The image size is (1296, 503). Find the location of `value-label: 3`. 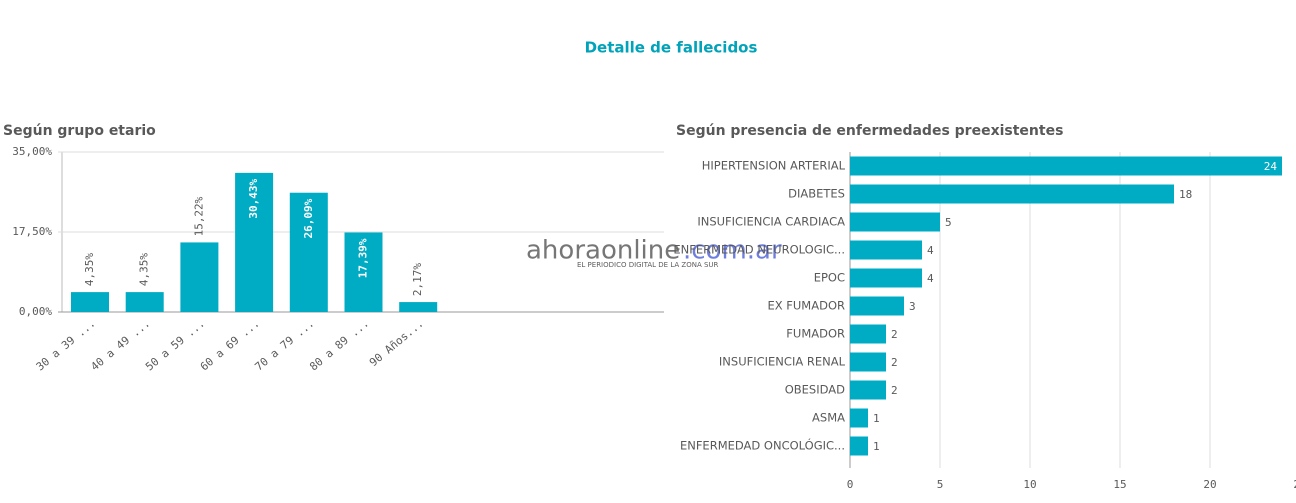

value-label: 3 is located at coordinates (912, 306).